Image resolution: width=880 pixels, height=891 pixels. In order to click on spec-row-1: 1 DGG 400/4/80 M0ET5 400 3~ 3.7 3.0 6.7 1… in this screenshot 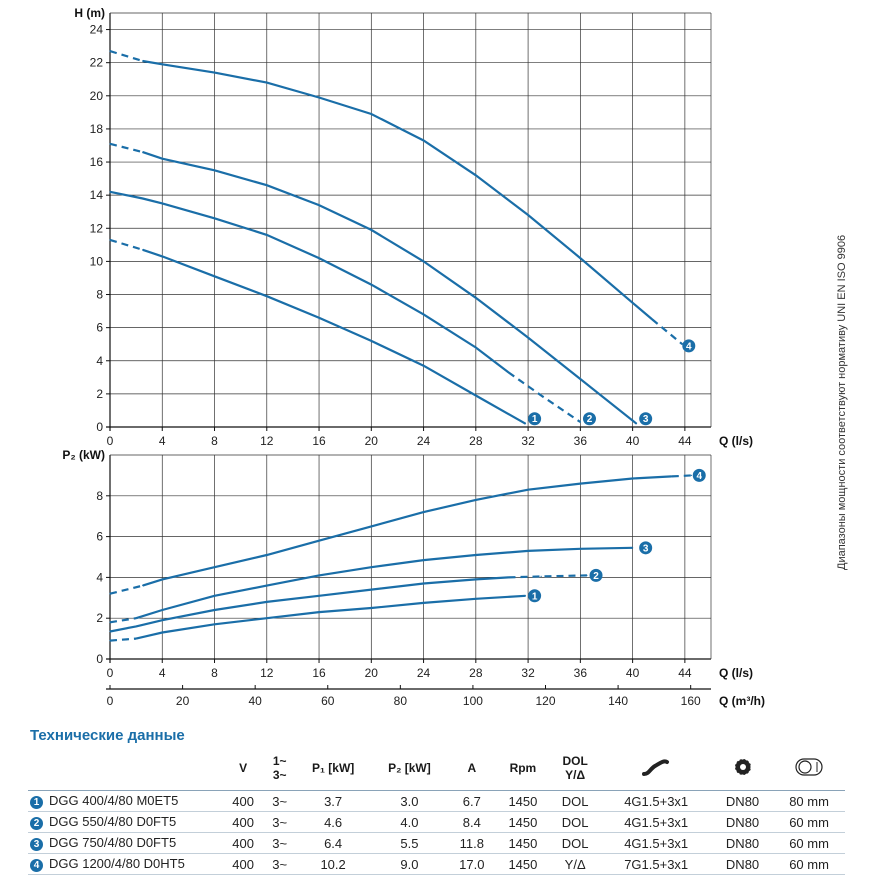, I will do `click(436, 801)`.